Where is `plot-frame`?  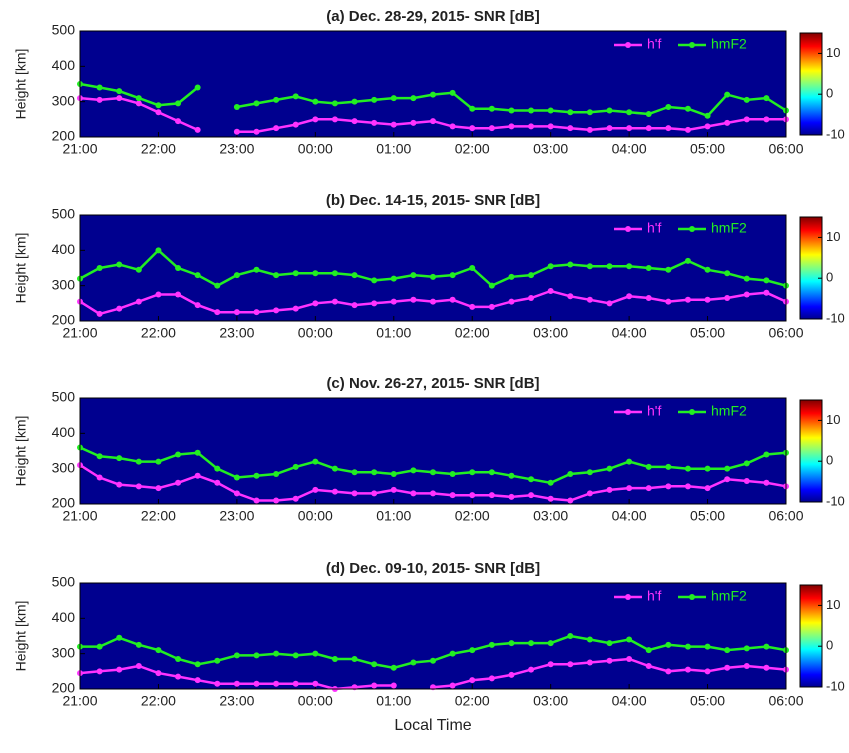 plot-frame is located at coordinates (433, 268).